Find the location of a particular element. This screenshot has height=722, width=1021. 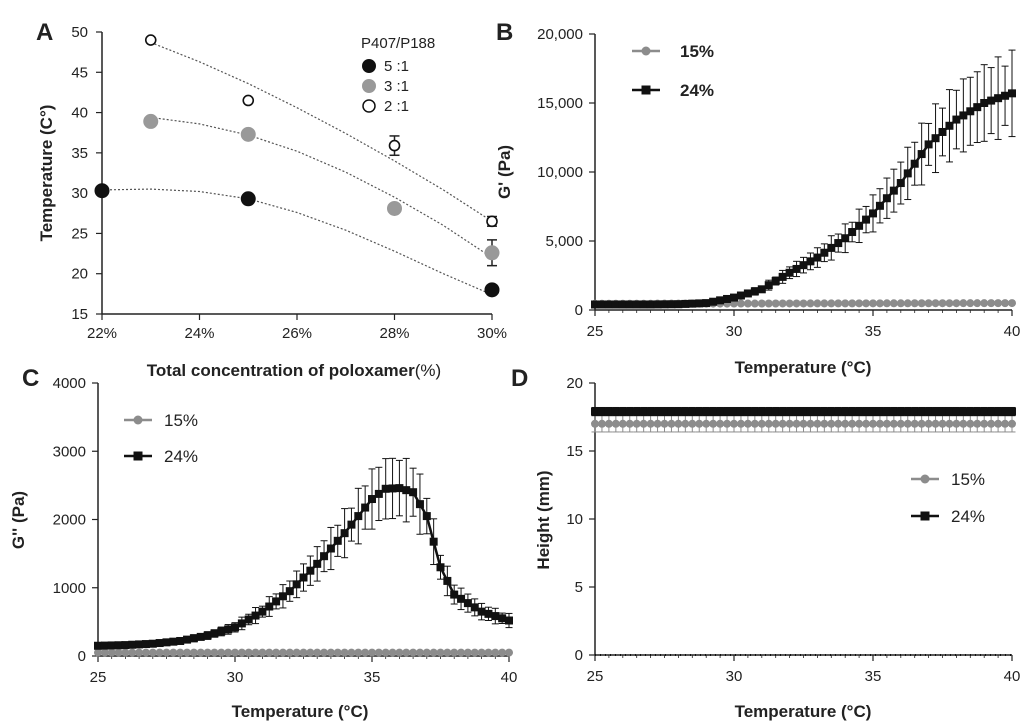

panel-a-x-label: Total concentration of poloxamer(%) is located at coordinates (294, 370).